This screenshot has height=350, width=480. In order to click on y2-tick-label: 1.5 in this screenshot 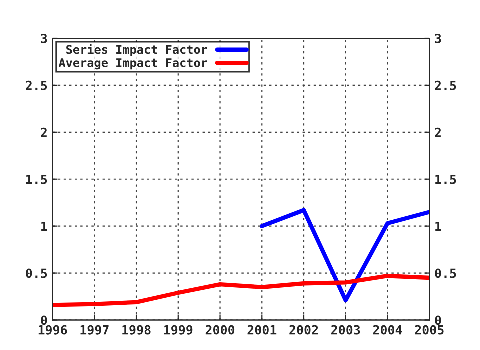, I will do `click(446, 179)`.